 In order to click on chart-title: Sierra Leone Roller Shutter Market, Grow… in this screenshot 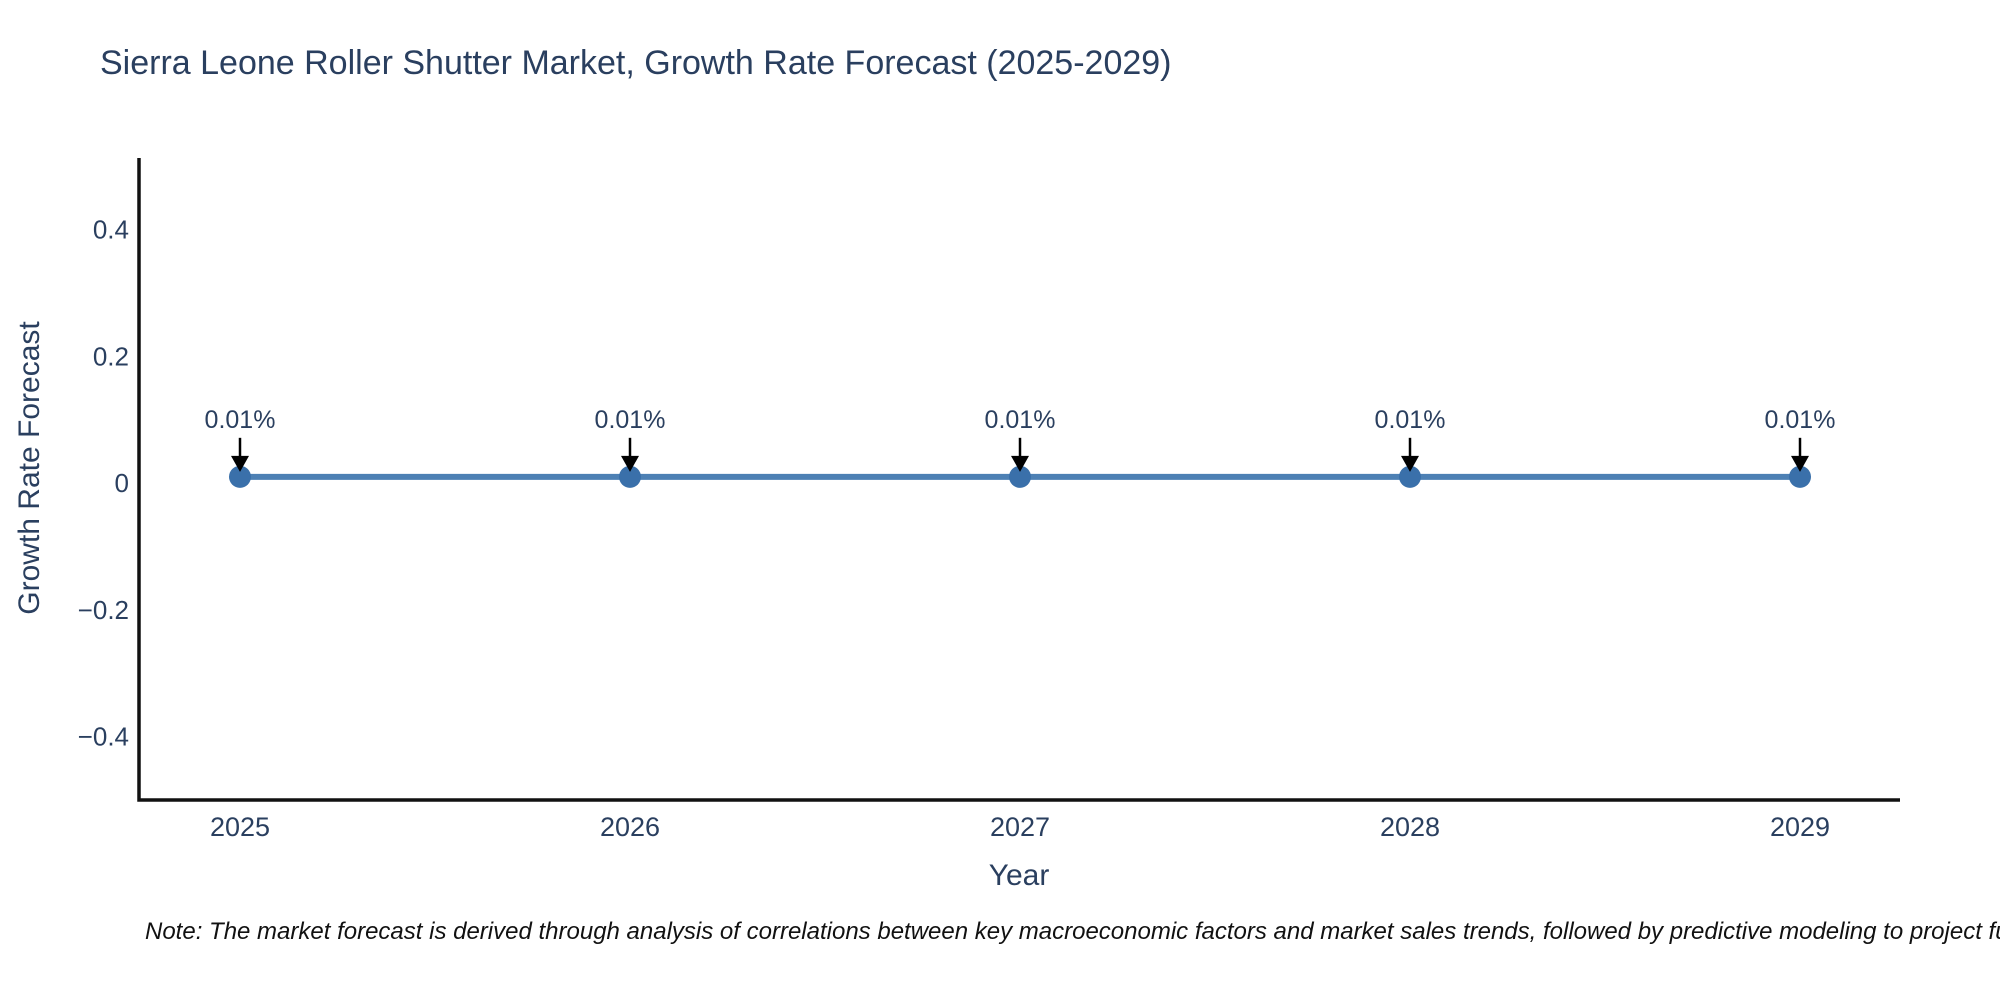, I will do `click(636, 63)`.